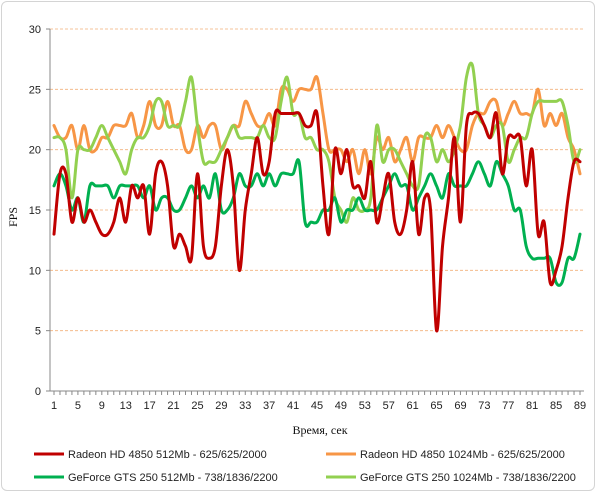 The height and width of the screenshot is (494, 598). Describe the element at coordinates (35, 271) in the screenshot. I see `y-tick-label: 10` at that location.